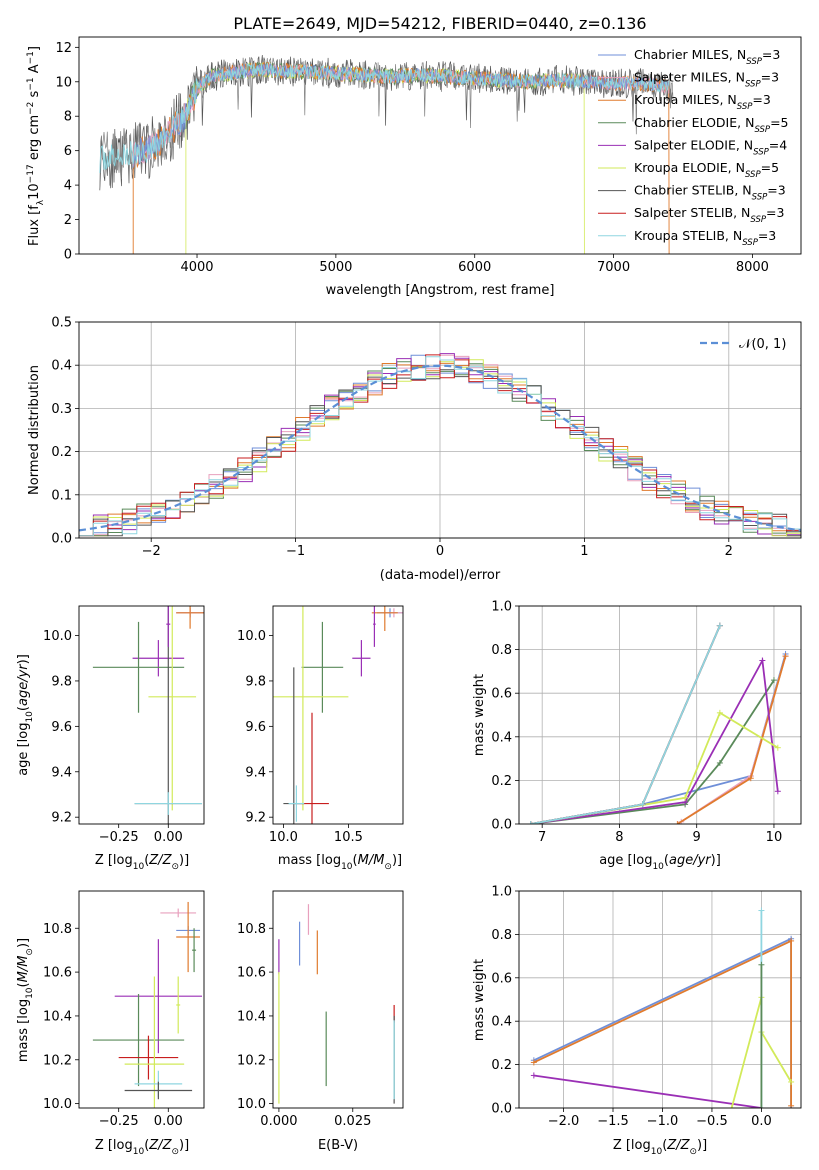 This screenshot has width=819, height=1170. I want to click on x-tick-label: 0.00, so click(168, 837).